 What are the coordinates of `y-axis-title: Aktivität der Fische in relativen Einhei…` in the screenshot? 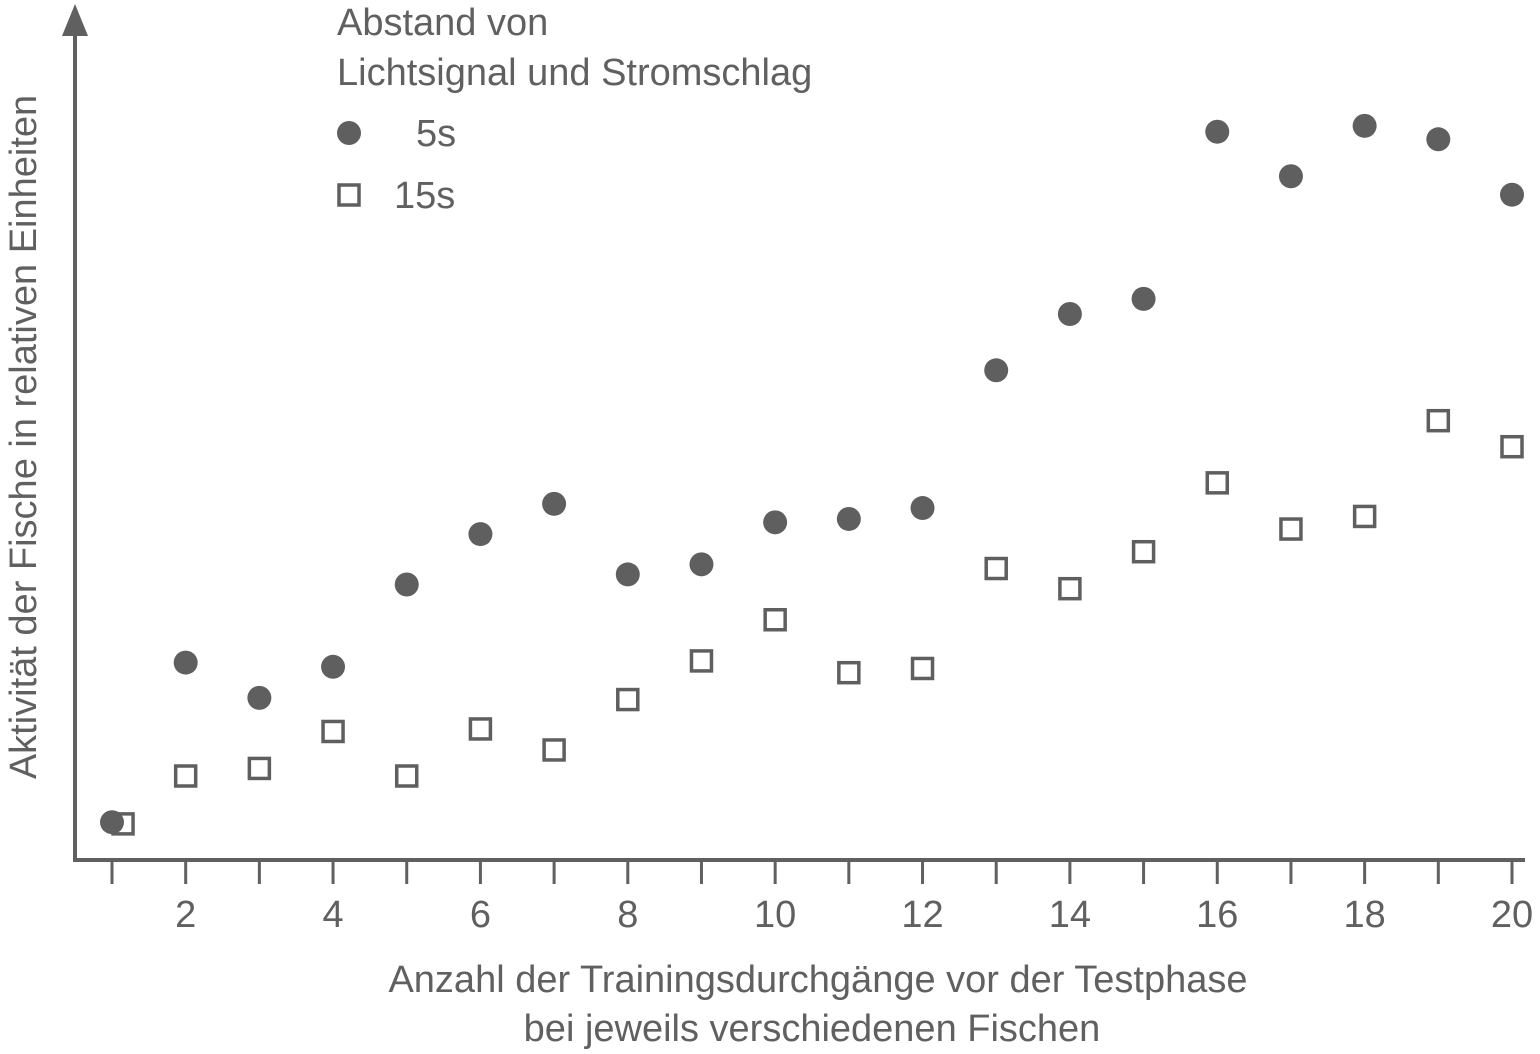 It's located at (24, 437).